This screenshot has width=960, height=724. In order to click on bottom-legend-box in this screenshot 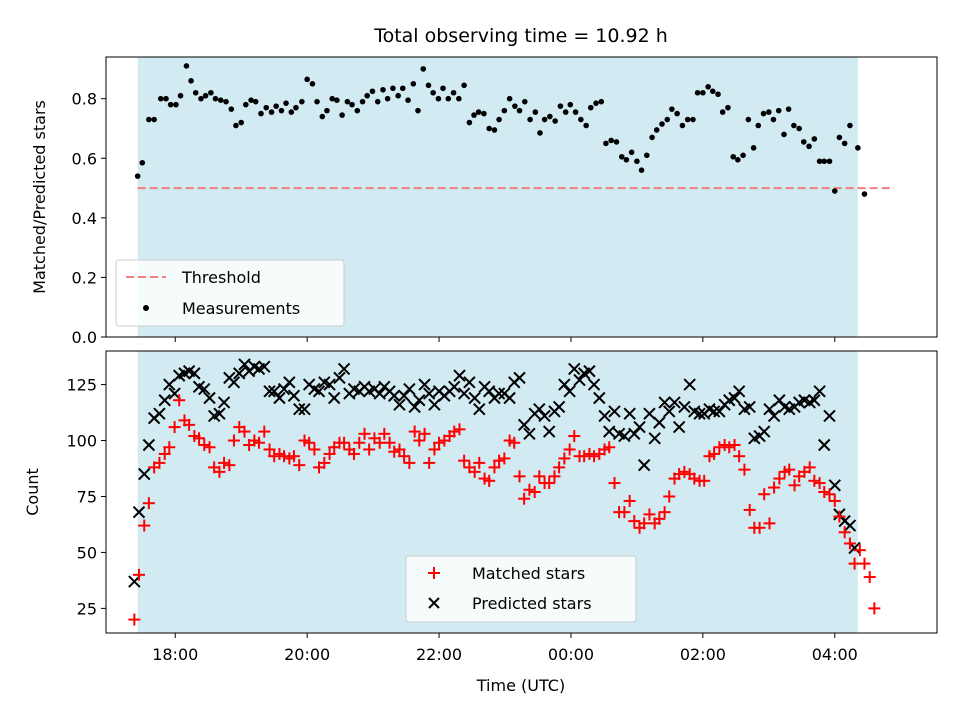, I will do `click(521, 589)`.